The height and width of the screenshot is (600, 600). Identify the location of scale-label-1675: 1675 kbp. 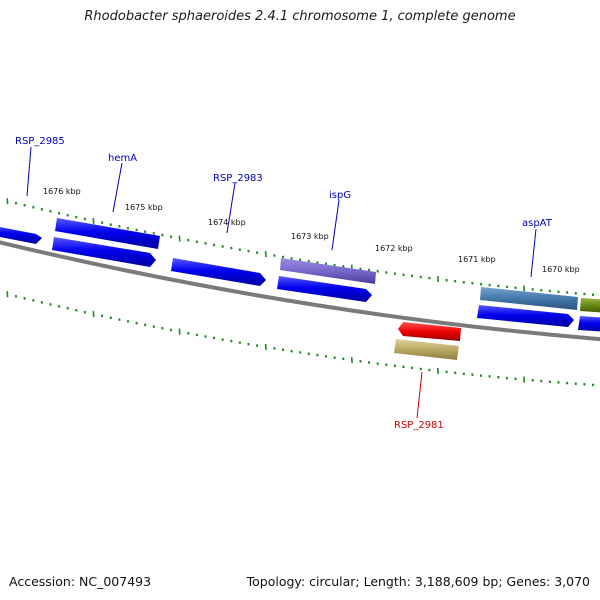
(144, 207).